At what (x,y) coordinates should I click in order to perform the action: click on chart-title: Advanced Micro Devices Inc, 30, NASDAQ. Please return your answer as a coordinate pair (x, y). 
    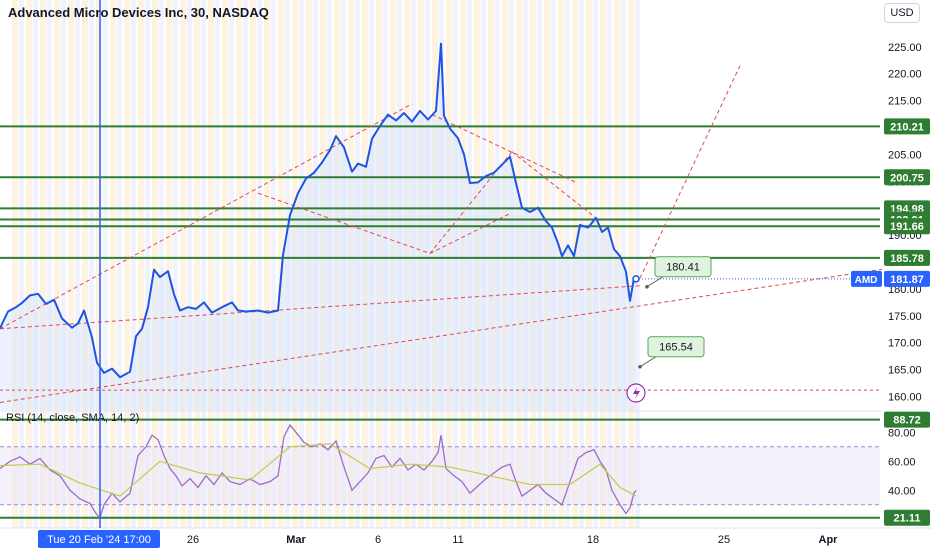
    Looking at the image, I should click on (138, 12).